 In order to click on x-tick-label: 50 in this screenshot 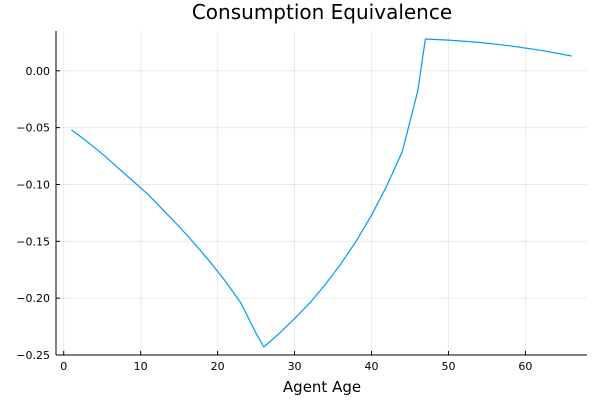, I will do `click(448, 366)`.